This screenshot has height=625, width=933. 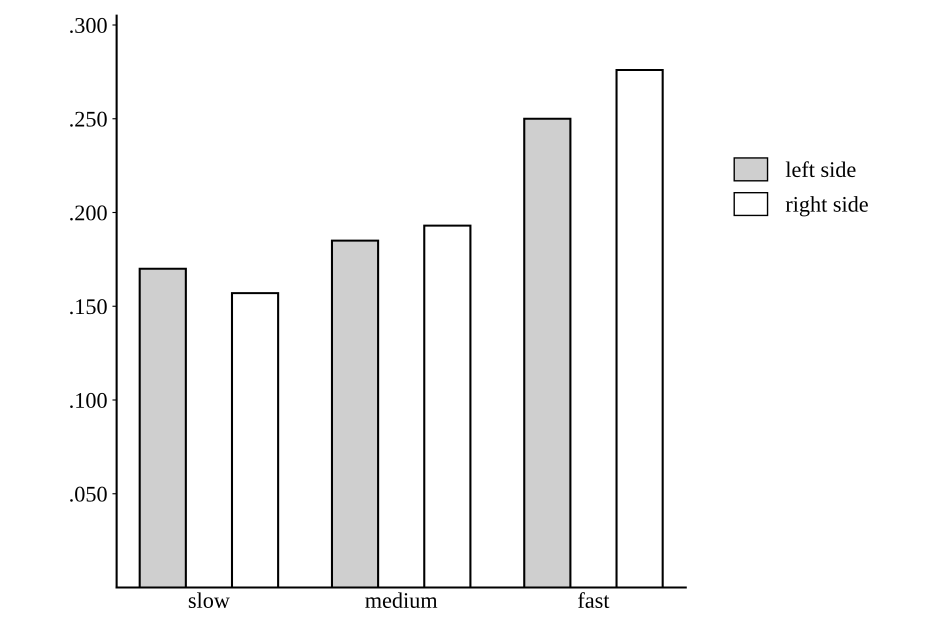 I want to click on y-tick-label: .150, so click(x=88, y=306).